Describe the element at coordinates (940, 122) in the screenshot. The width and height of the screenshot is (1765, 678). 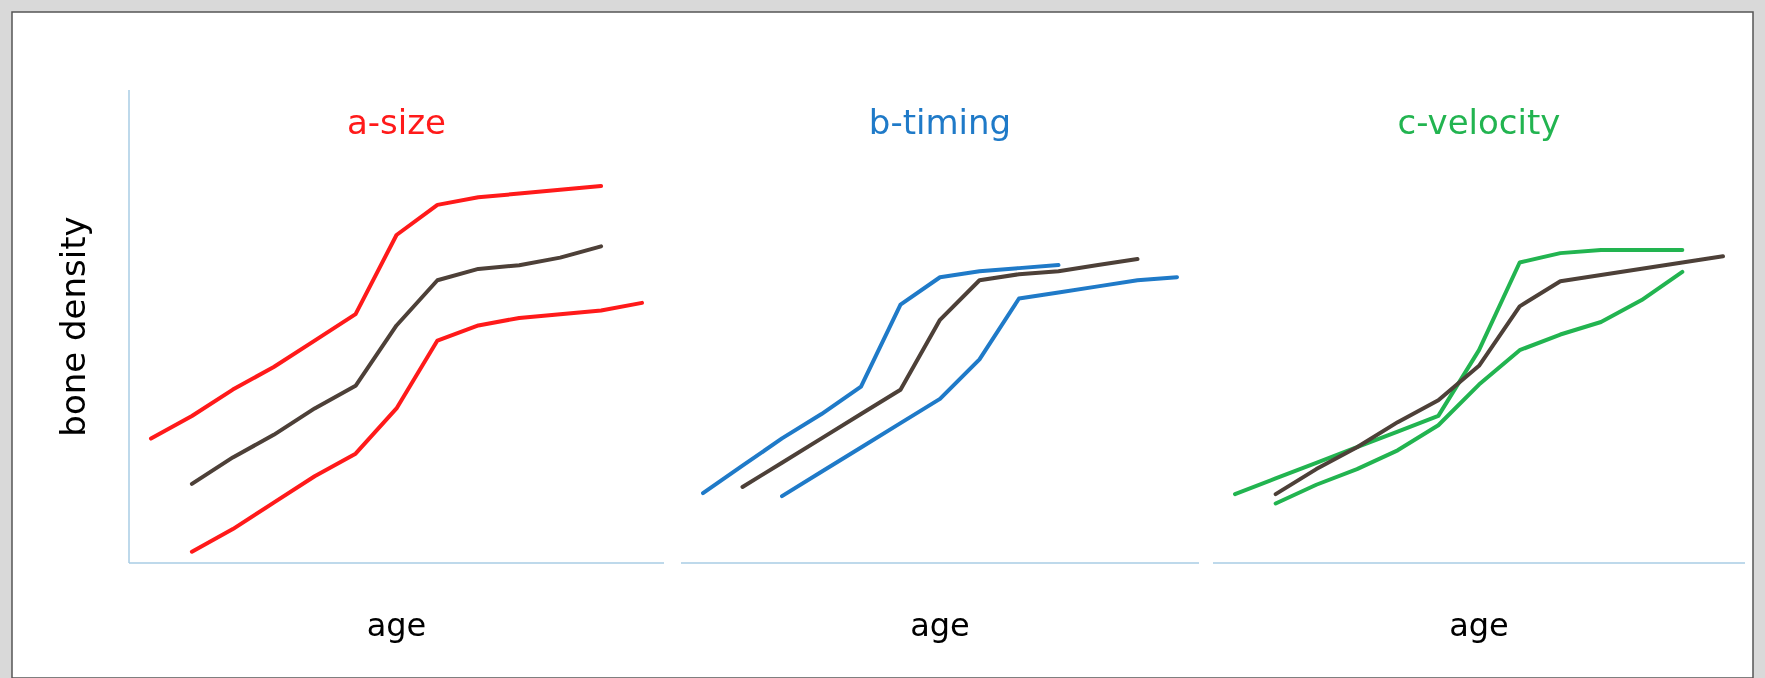
I see `chart-title: b-timing` at that location.